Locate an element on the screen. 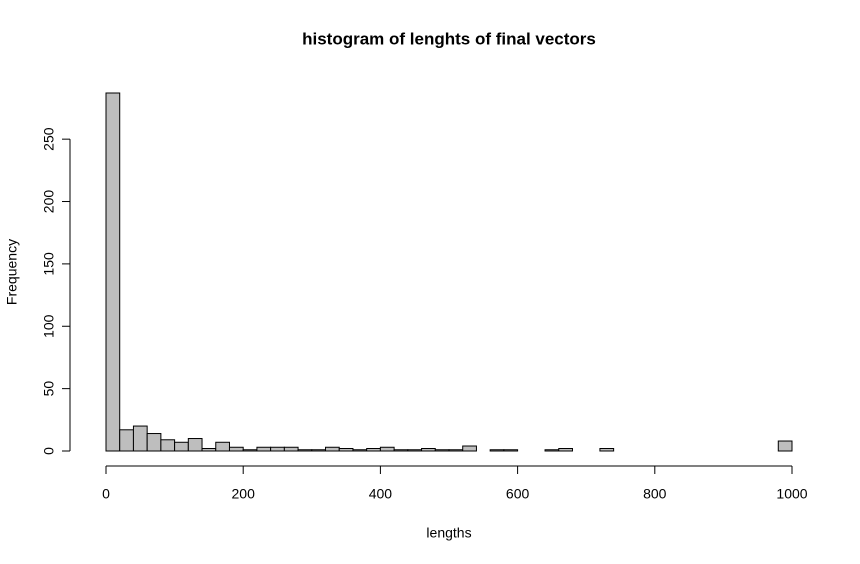  x-tick-label: 600 is located at coordinates (518, 494).